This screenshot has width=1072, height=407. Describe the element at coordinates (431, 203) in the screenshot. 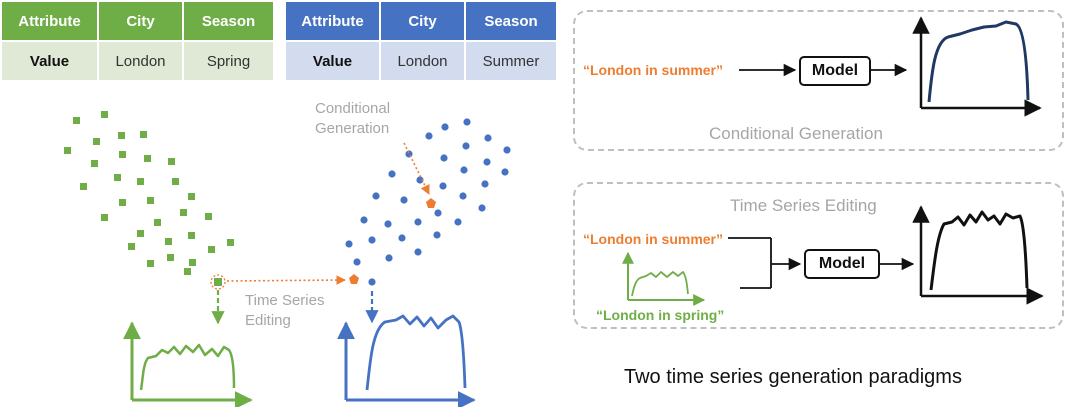

I see `generated-point` at that location.